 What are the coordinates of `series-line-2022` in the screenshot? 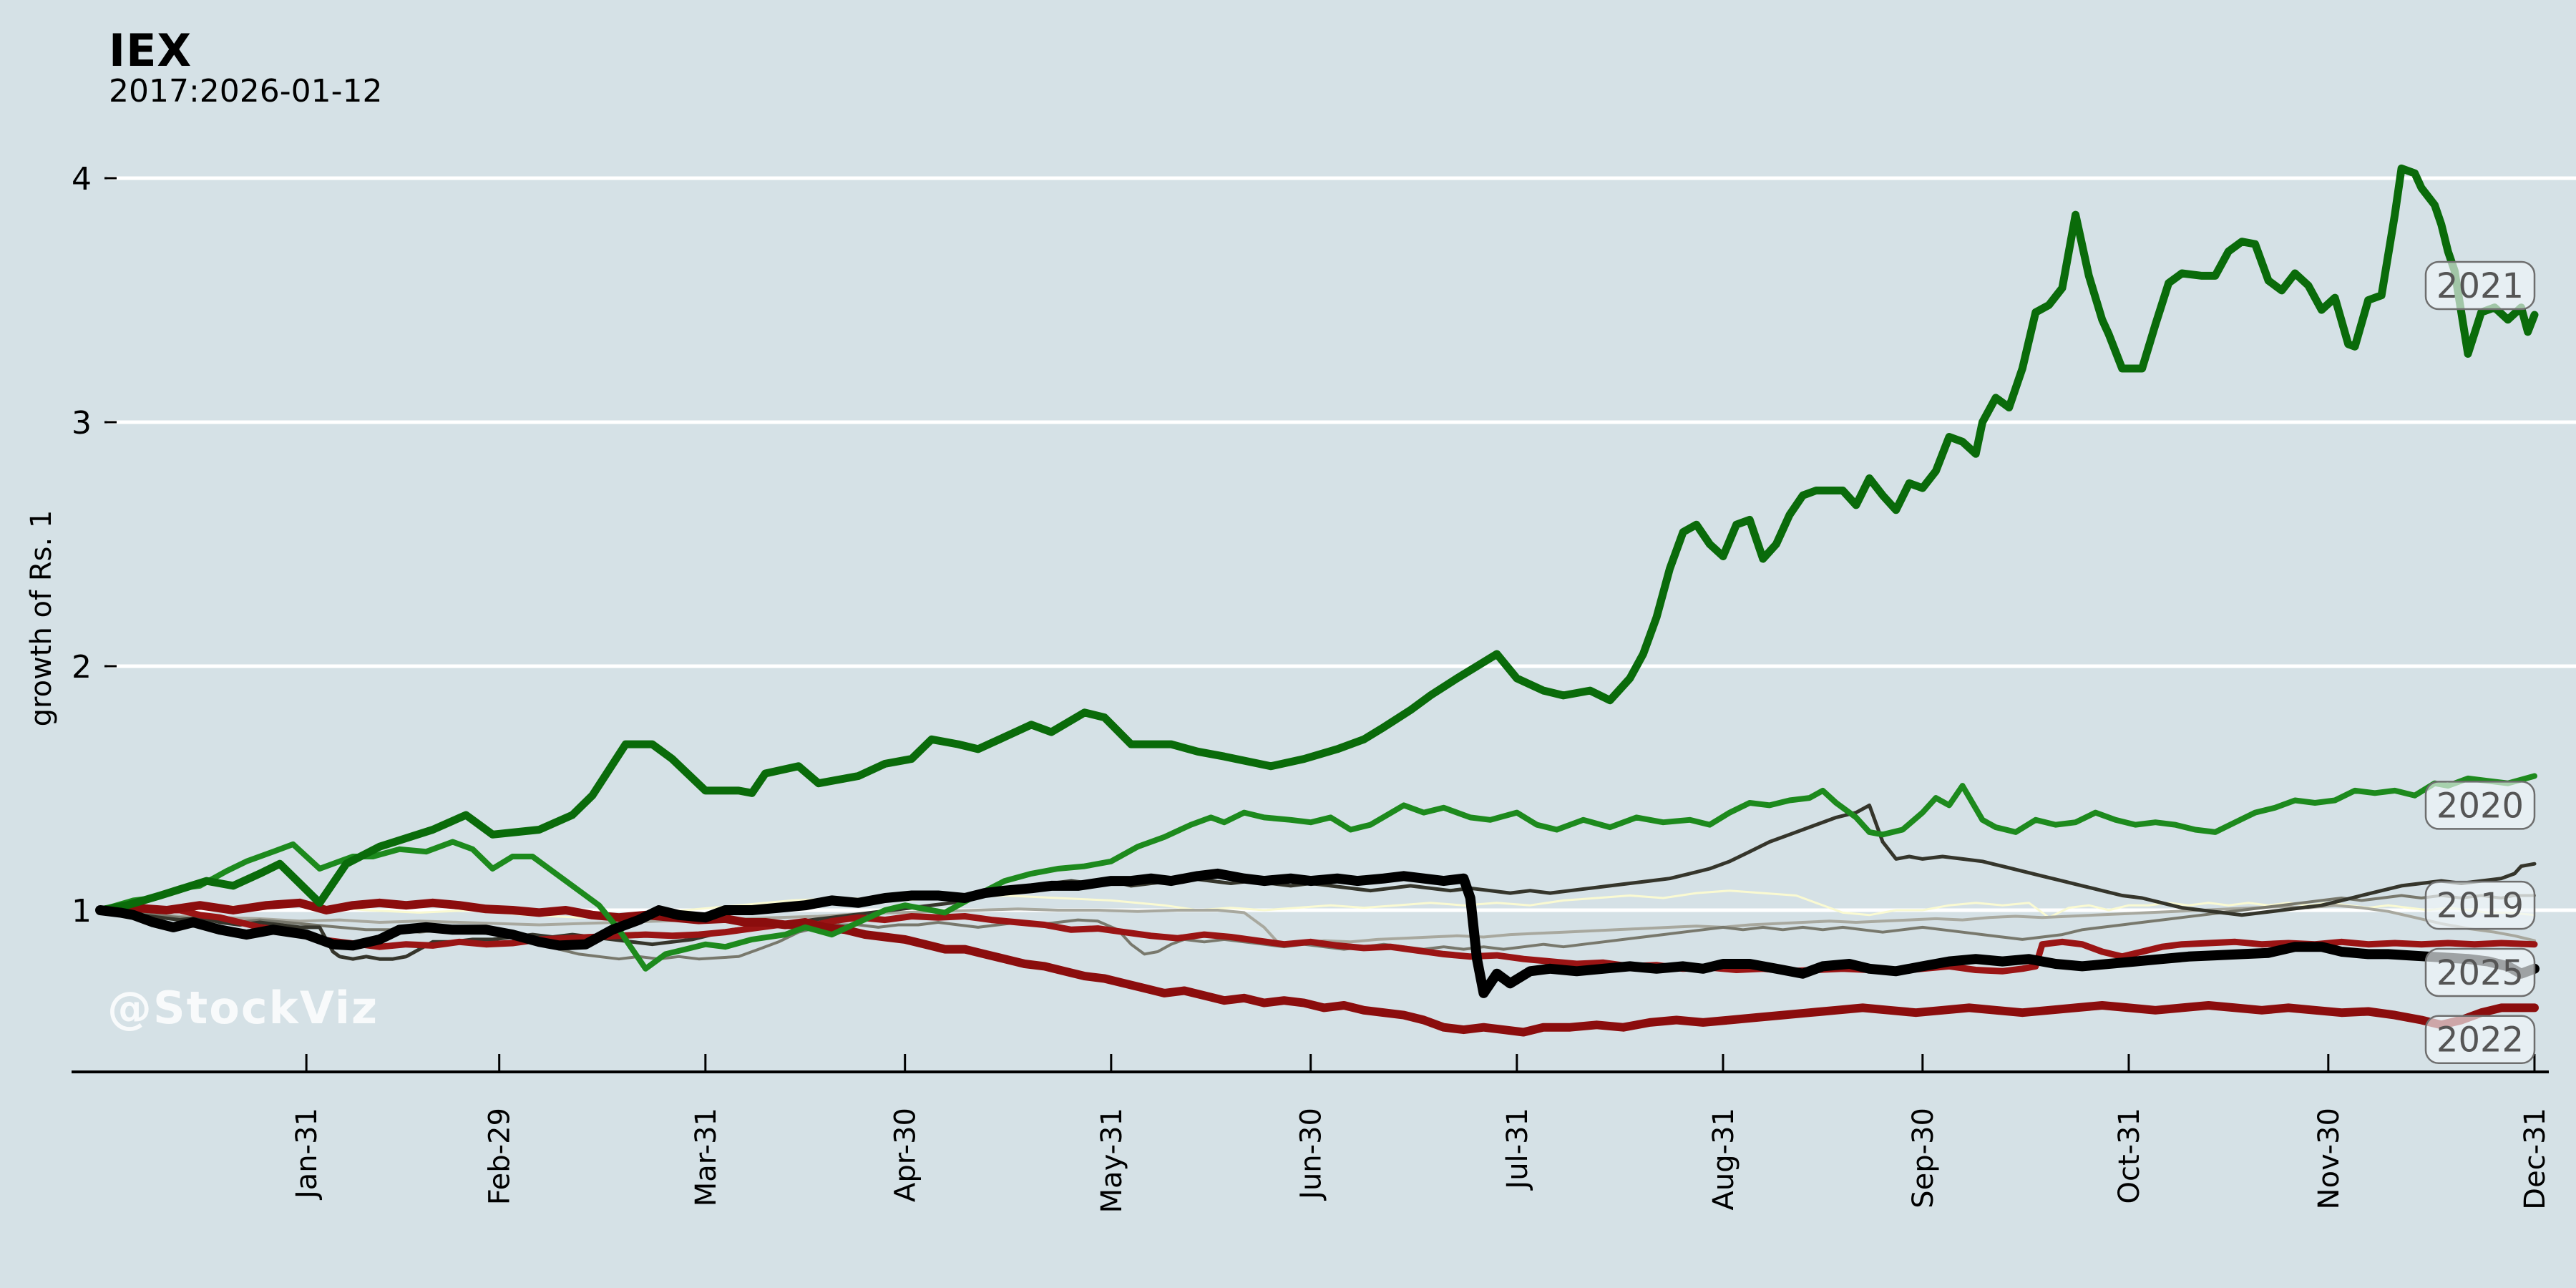 It's located at (1317, 967).